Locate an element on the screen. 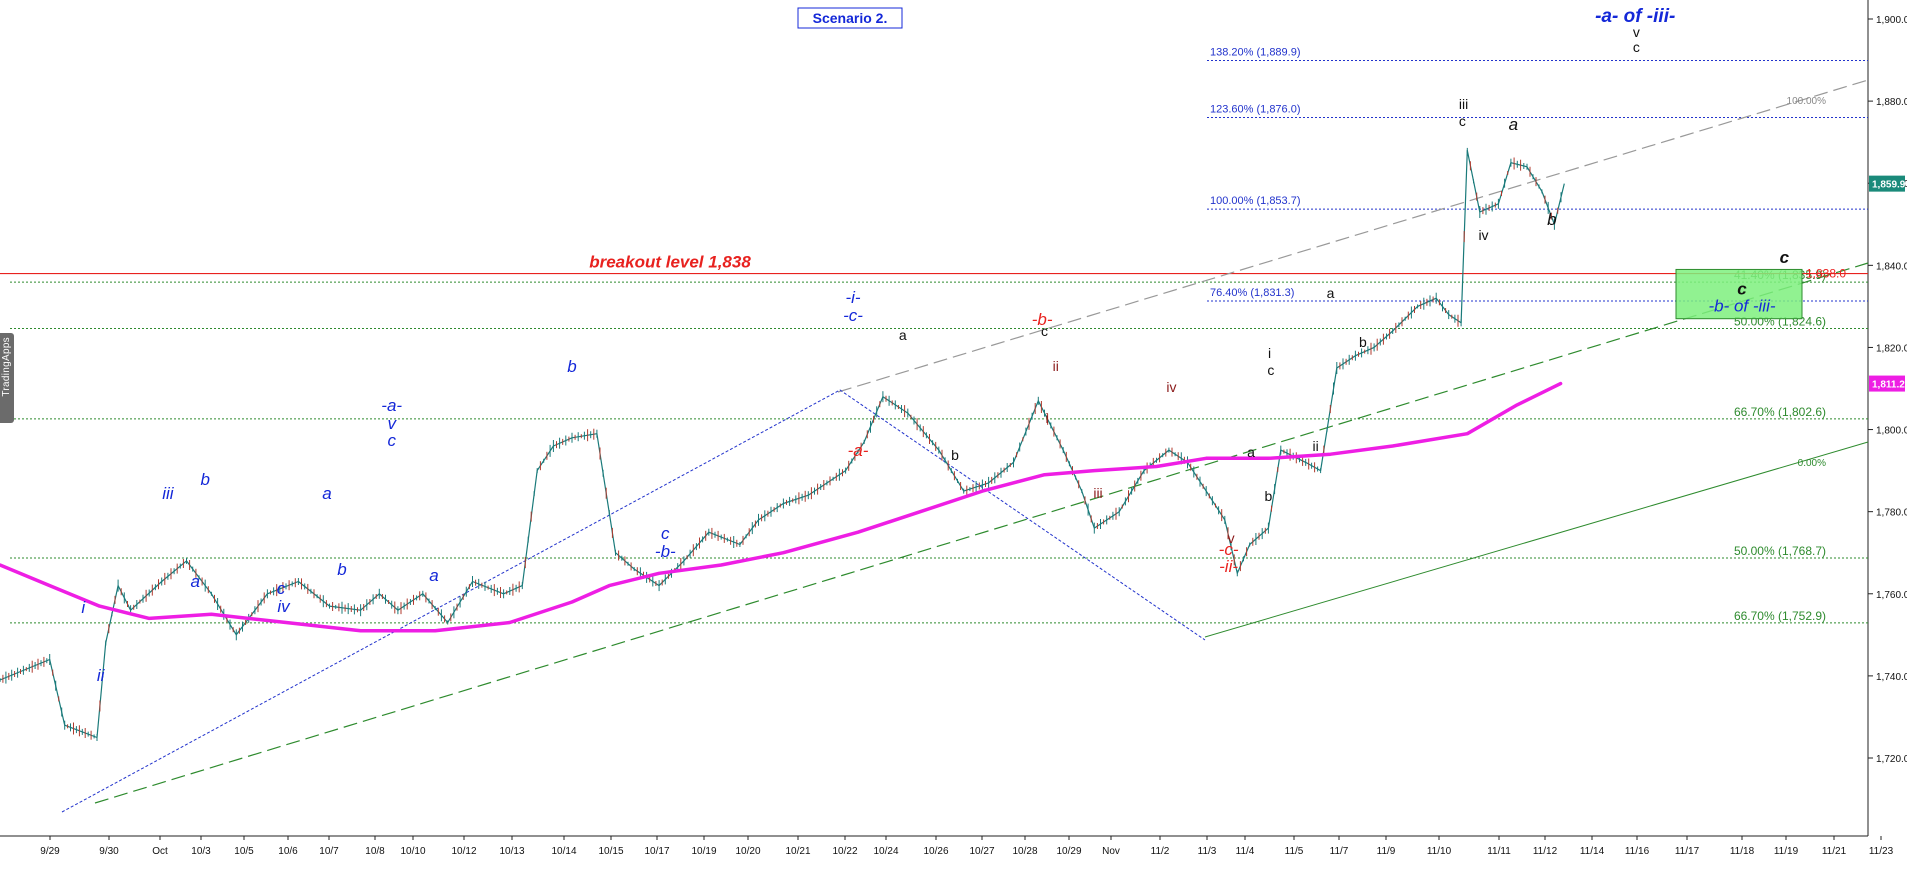  x-tick-label: 11/16 is located at coordinates (1637, 851).